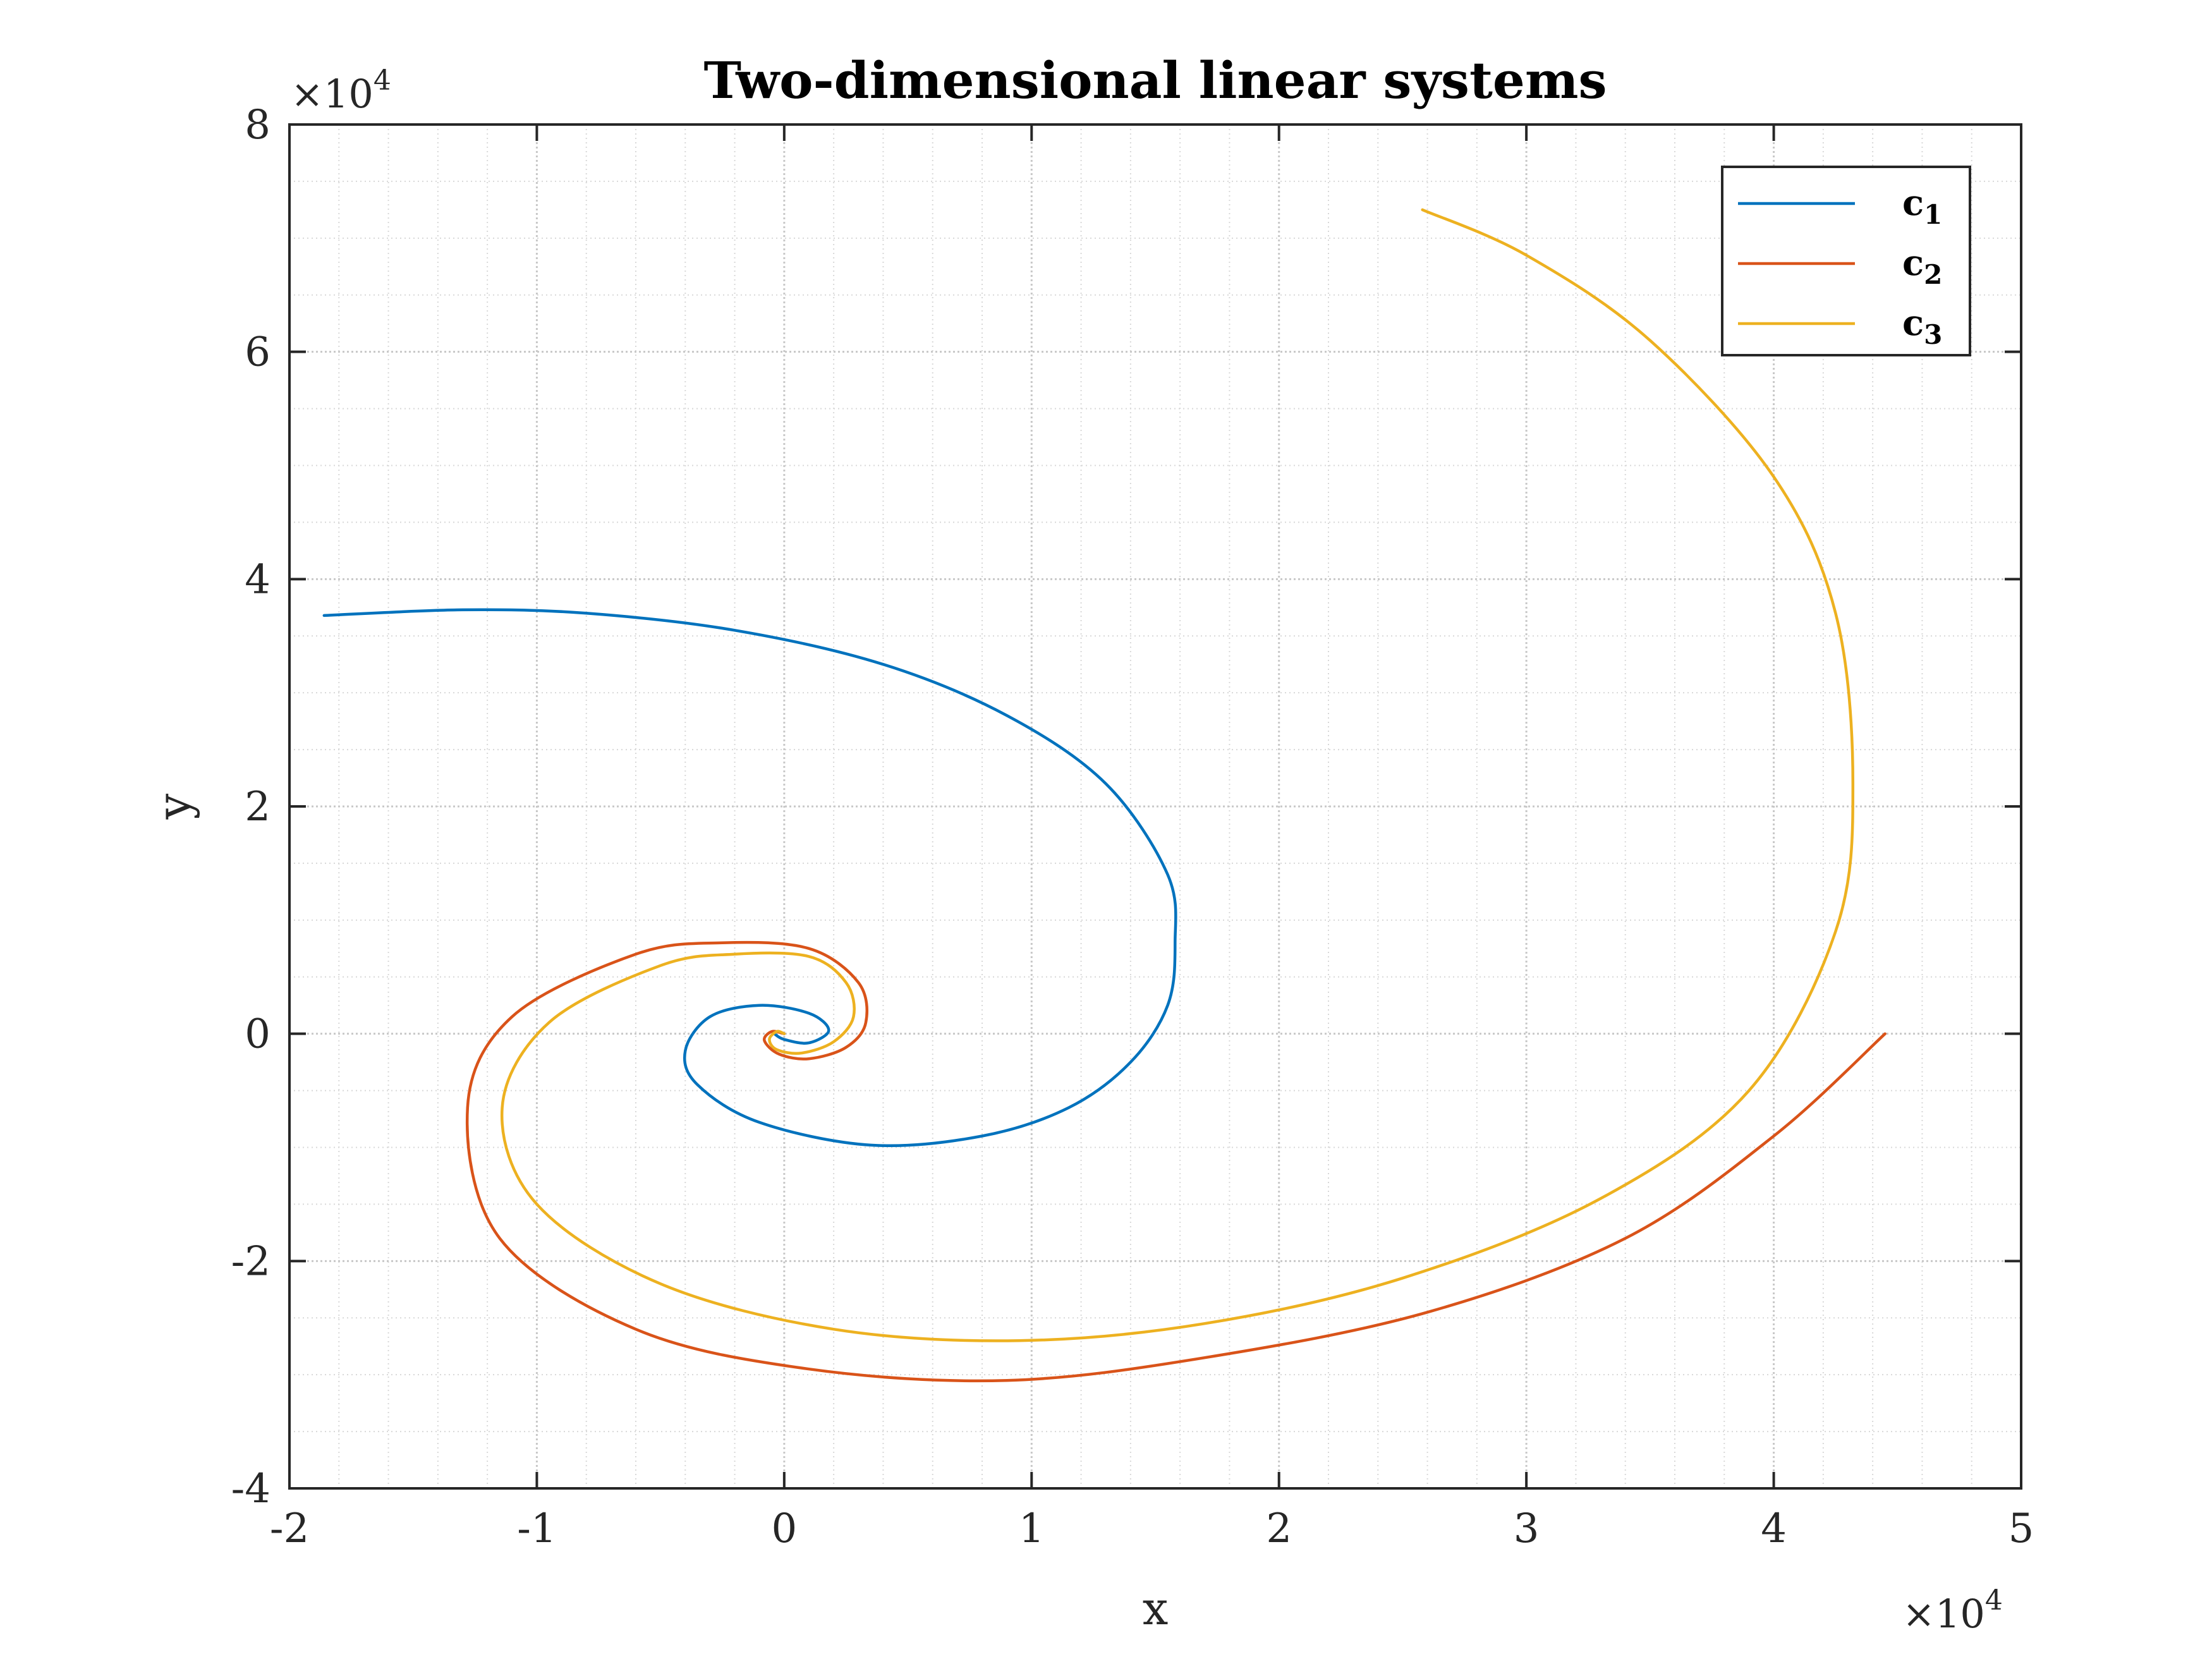 The image size is (2212, 1659). I want to click on legend-label-c2: c2, so click(1922, 266).